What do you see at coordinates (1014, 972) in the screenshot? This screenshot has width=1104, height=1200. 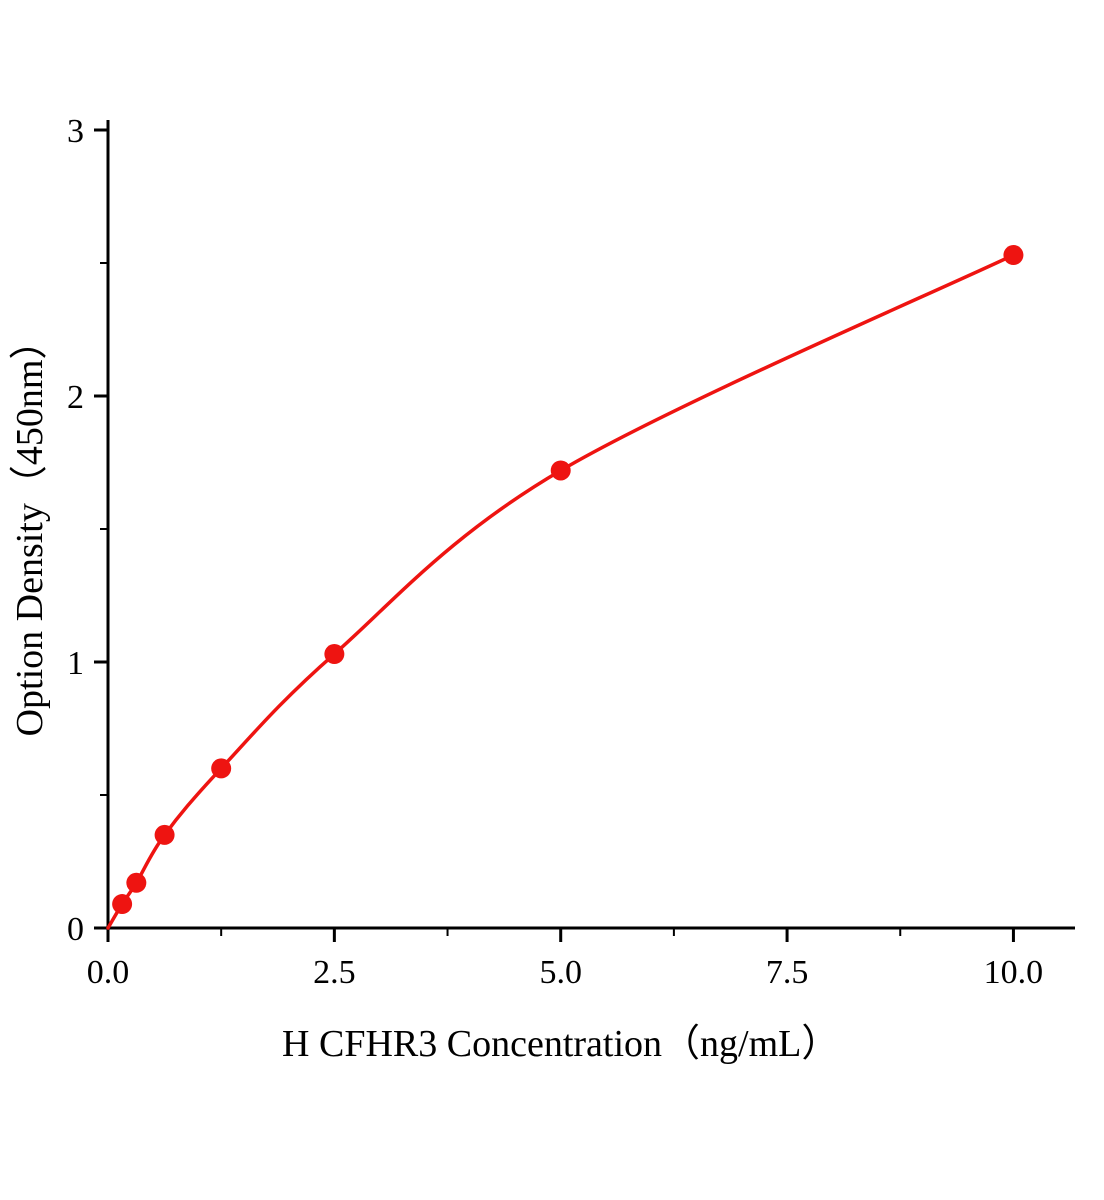 I see `x-tick-label: 10.0` at bounding box center [1014, 972].